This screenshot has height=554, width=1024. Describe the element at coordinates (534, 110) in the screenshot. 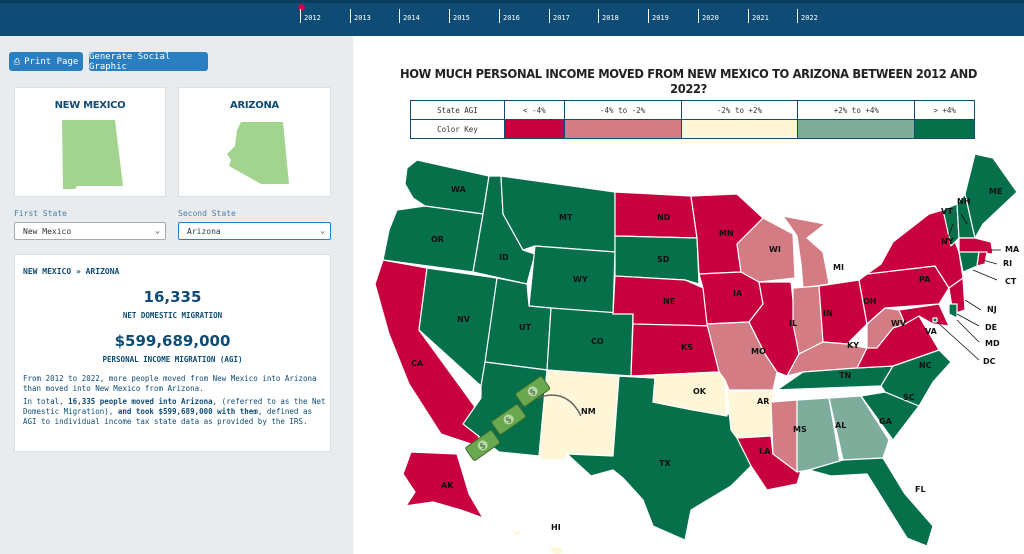

I see `key-bucket-1-label: < -4%` at that location.